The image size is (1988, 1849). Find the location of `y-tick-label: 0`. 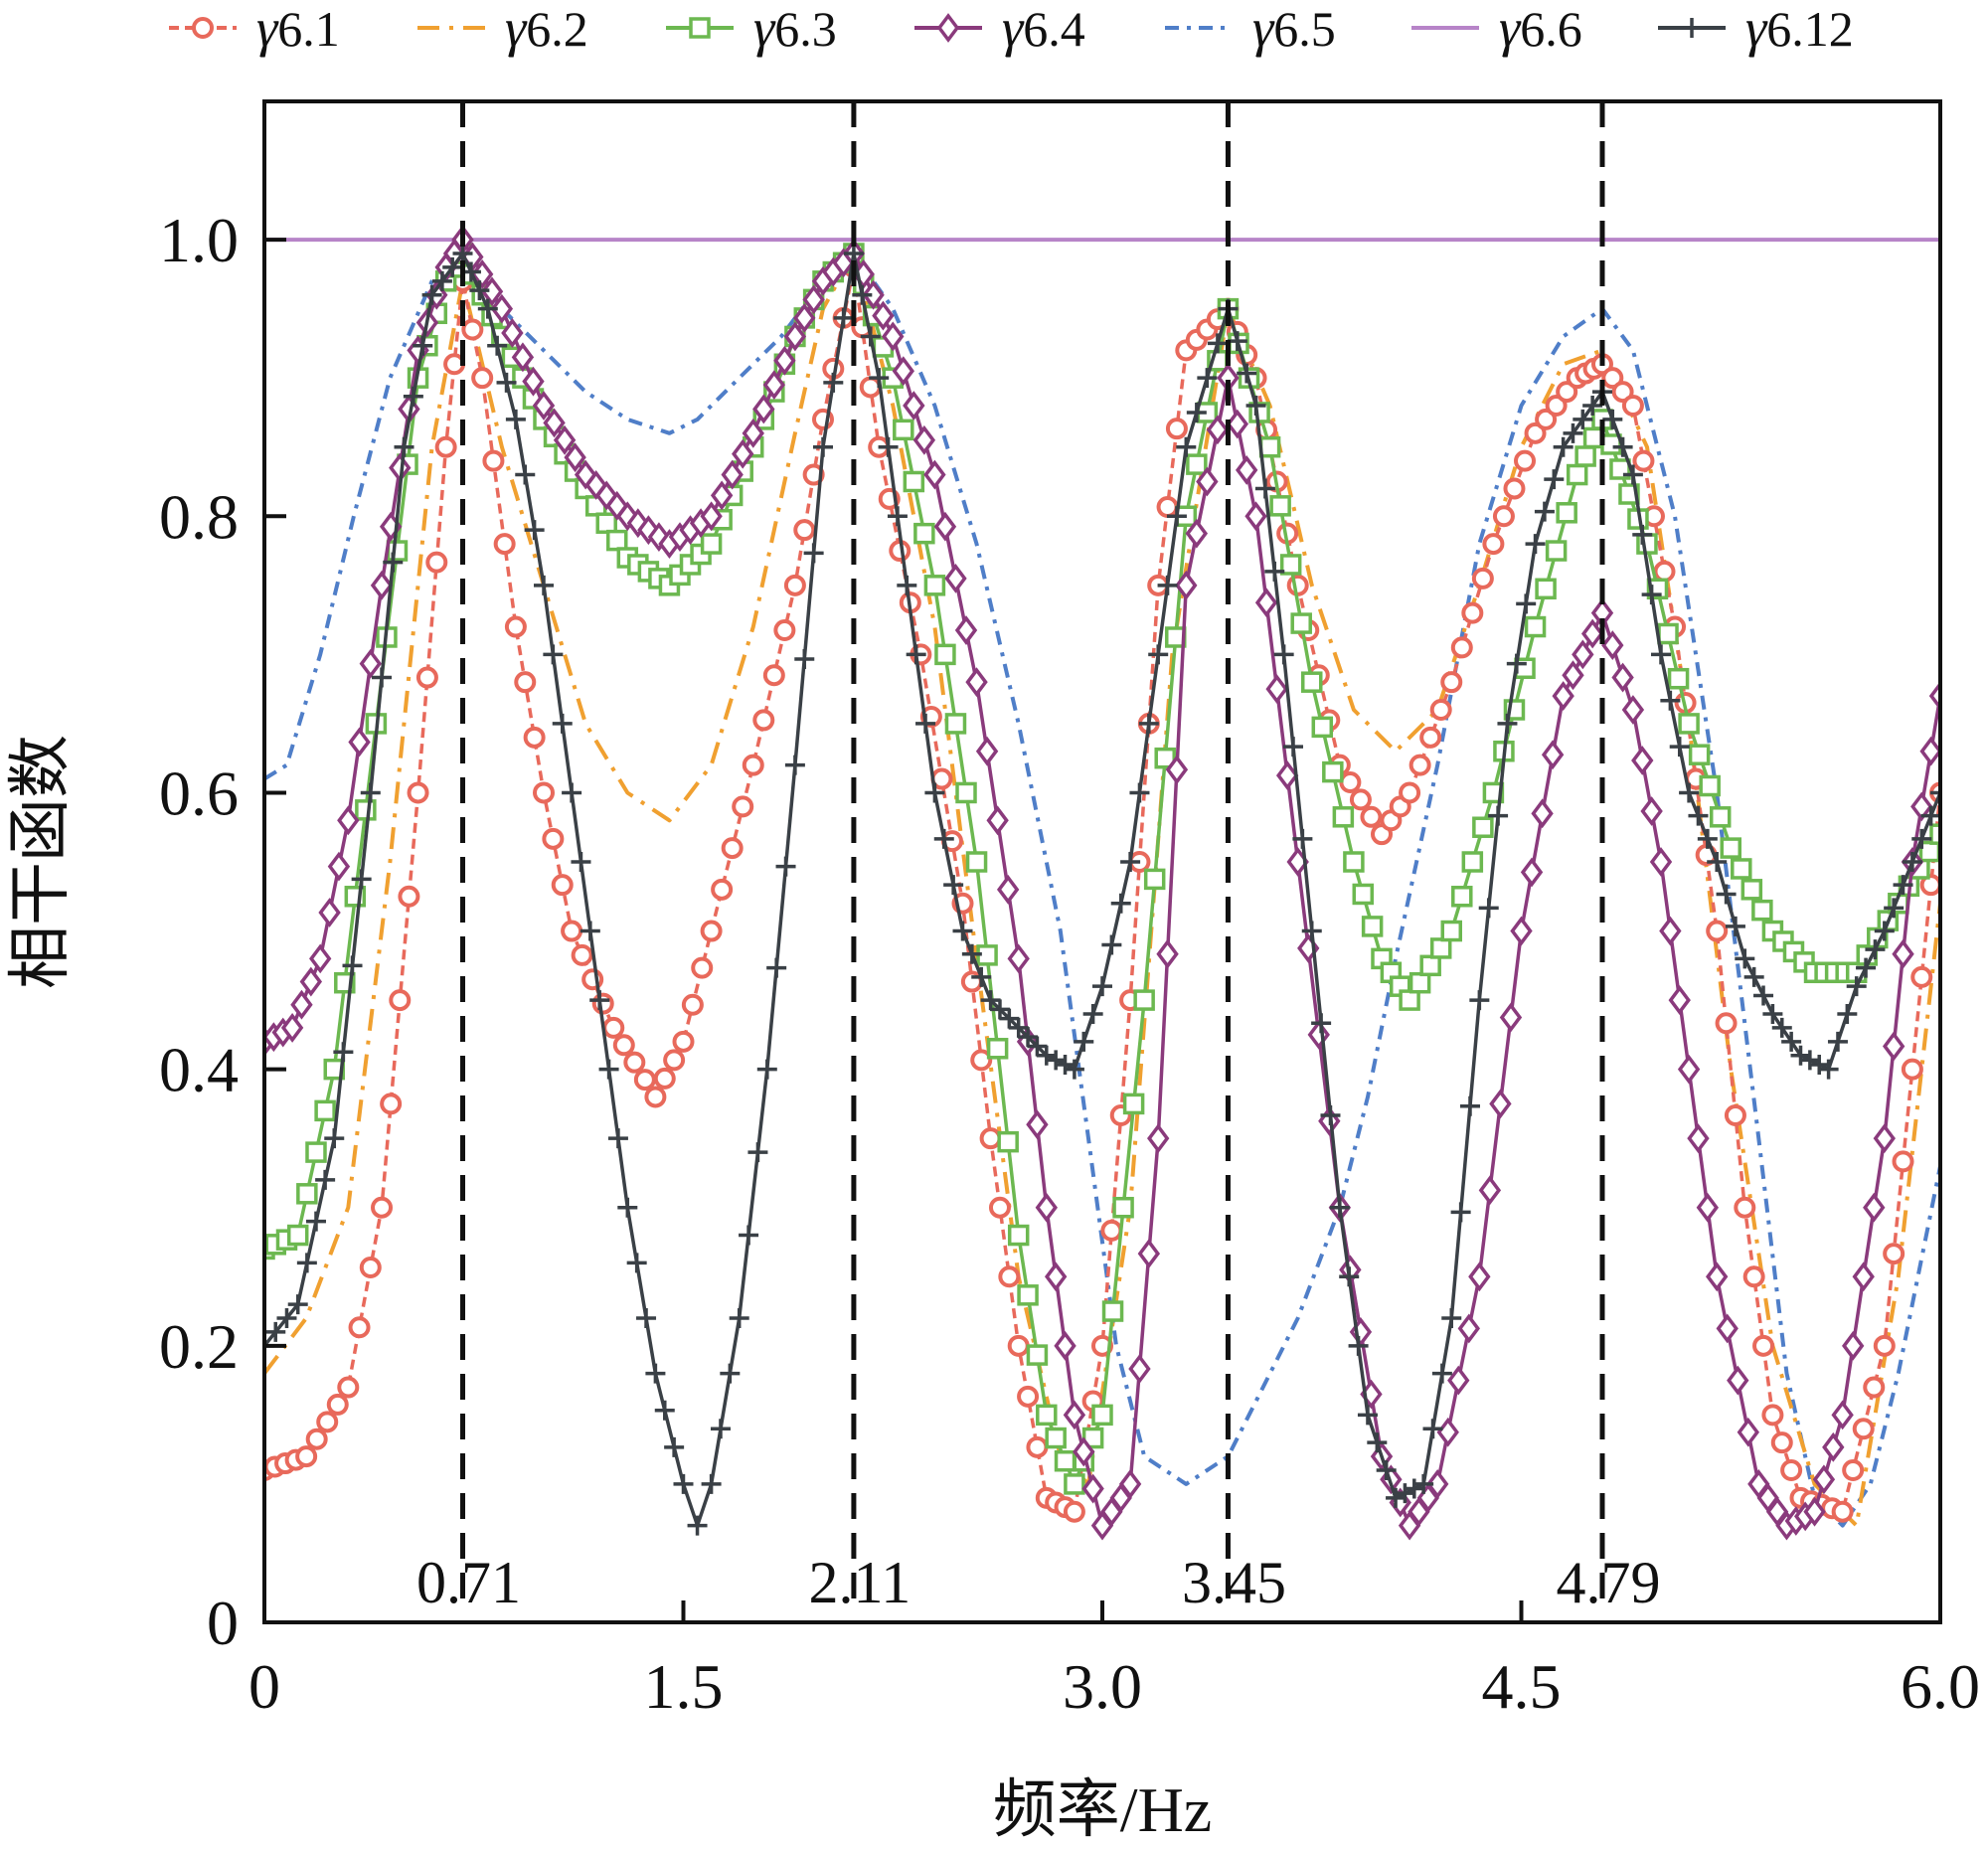

y-tick-label: 0 is located at coordinates (223, 1623).